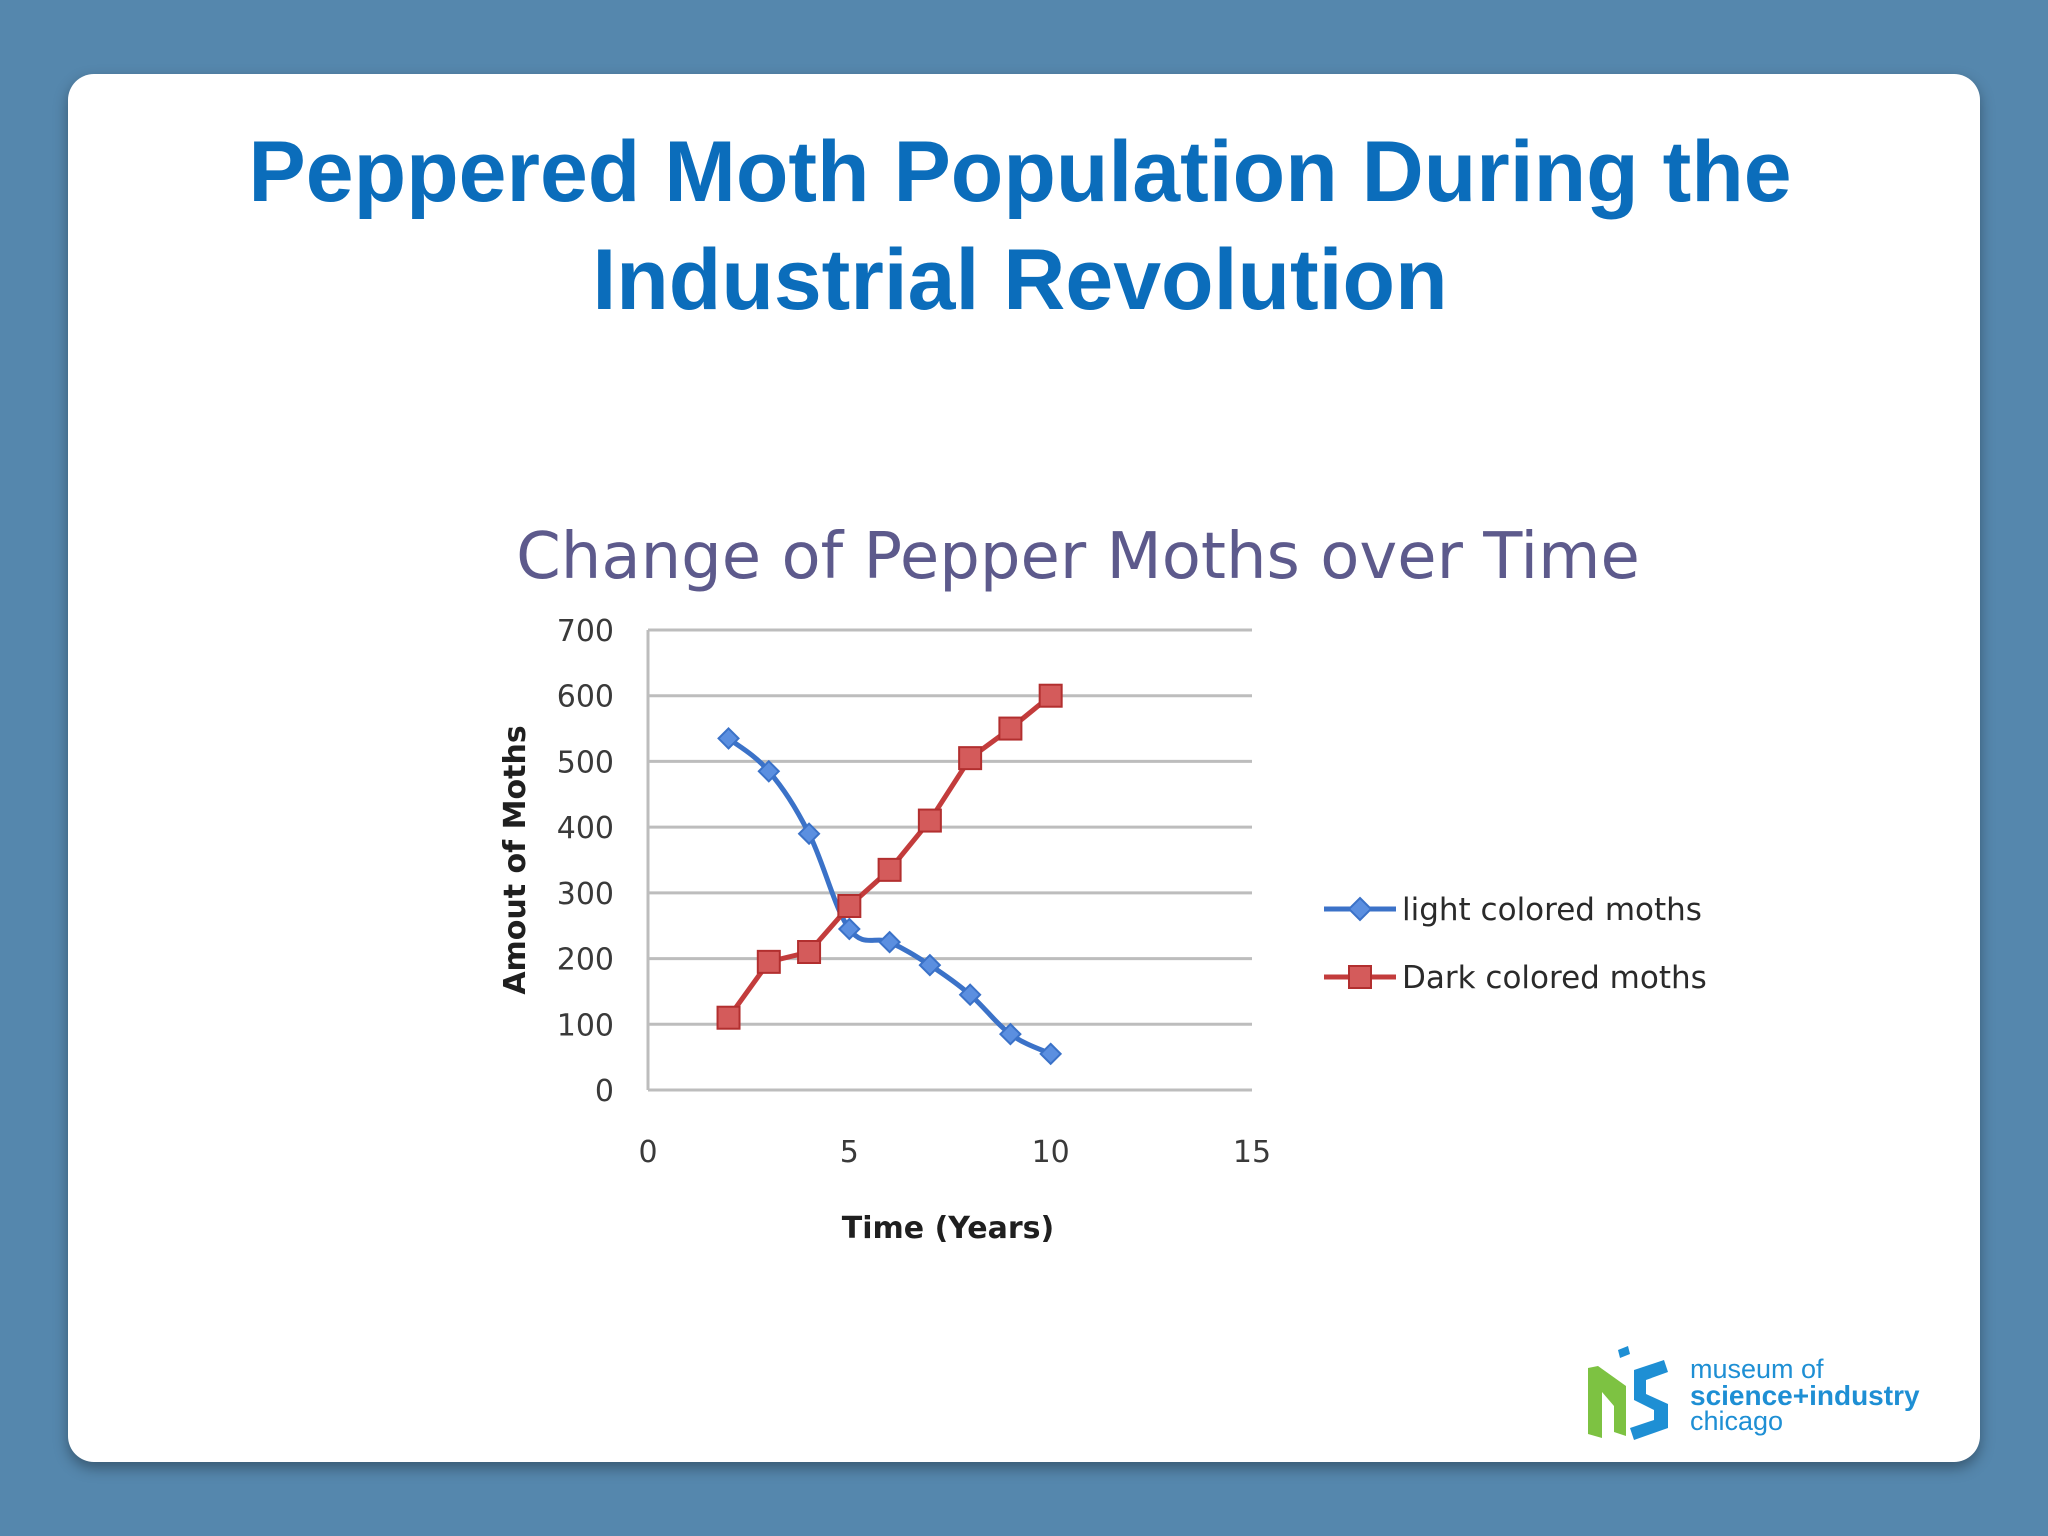  What do you see at coordinates (1515, 944) in the screenshot?
I see `chart-legend: light colored moths Dark colored moths` at bounding box center [1515, 944].